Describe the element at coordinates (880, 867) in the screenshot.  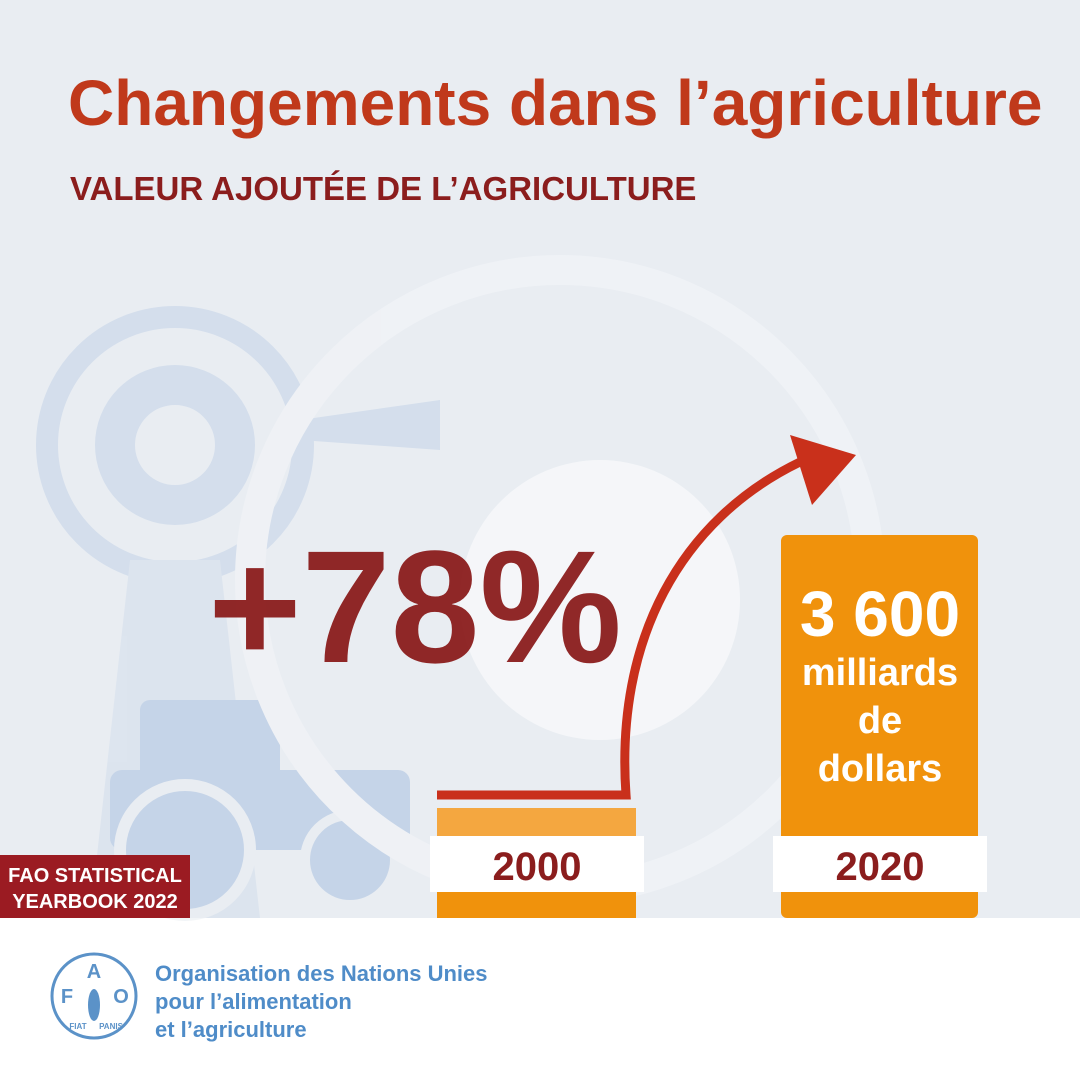
I see `year: 2020` at that location.